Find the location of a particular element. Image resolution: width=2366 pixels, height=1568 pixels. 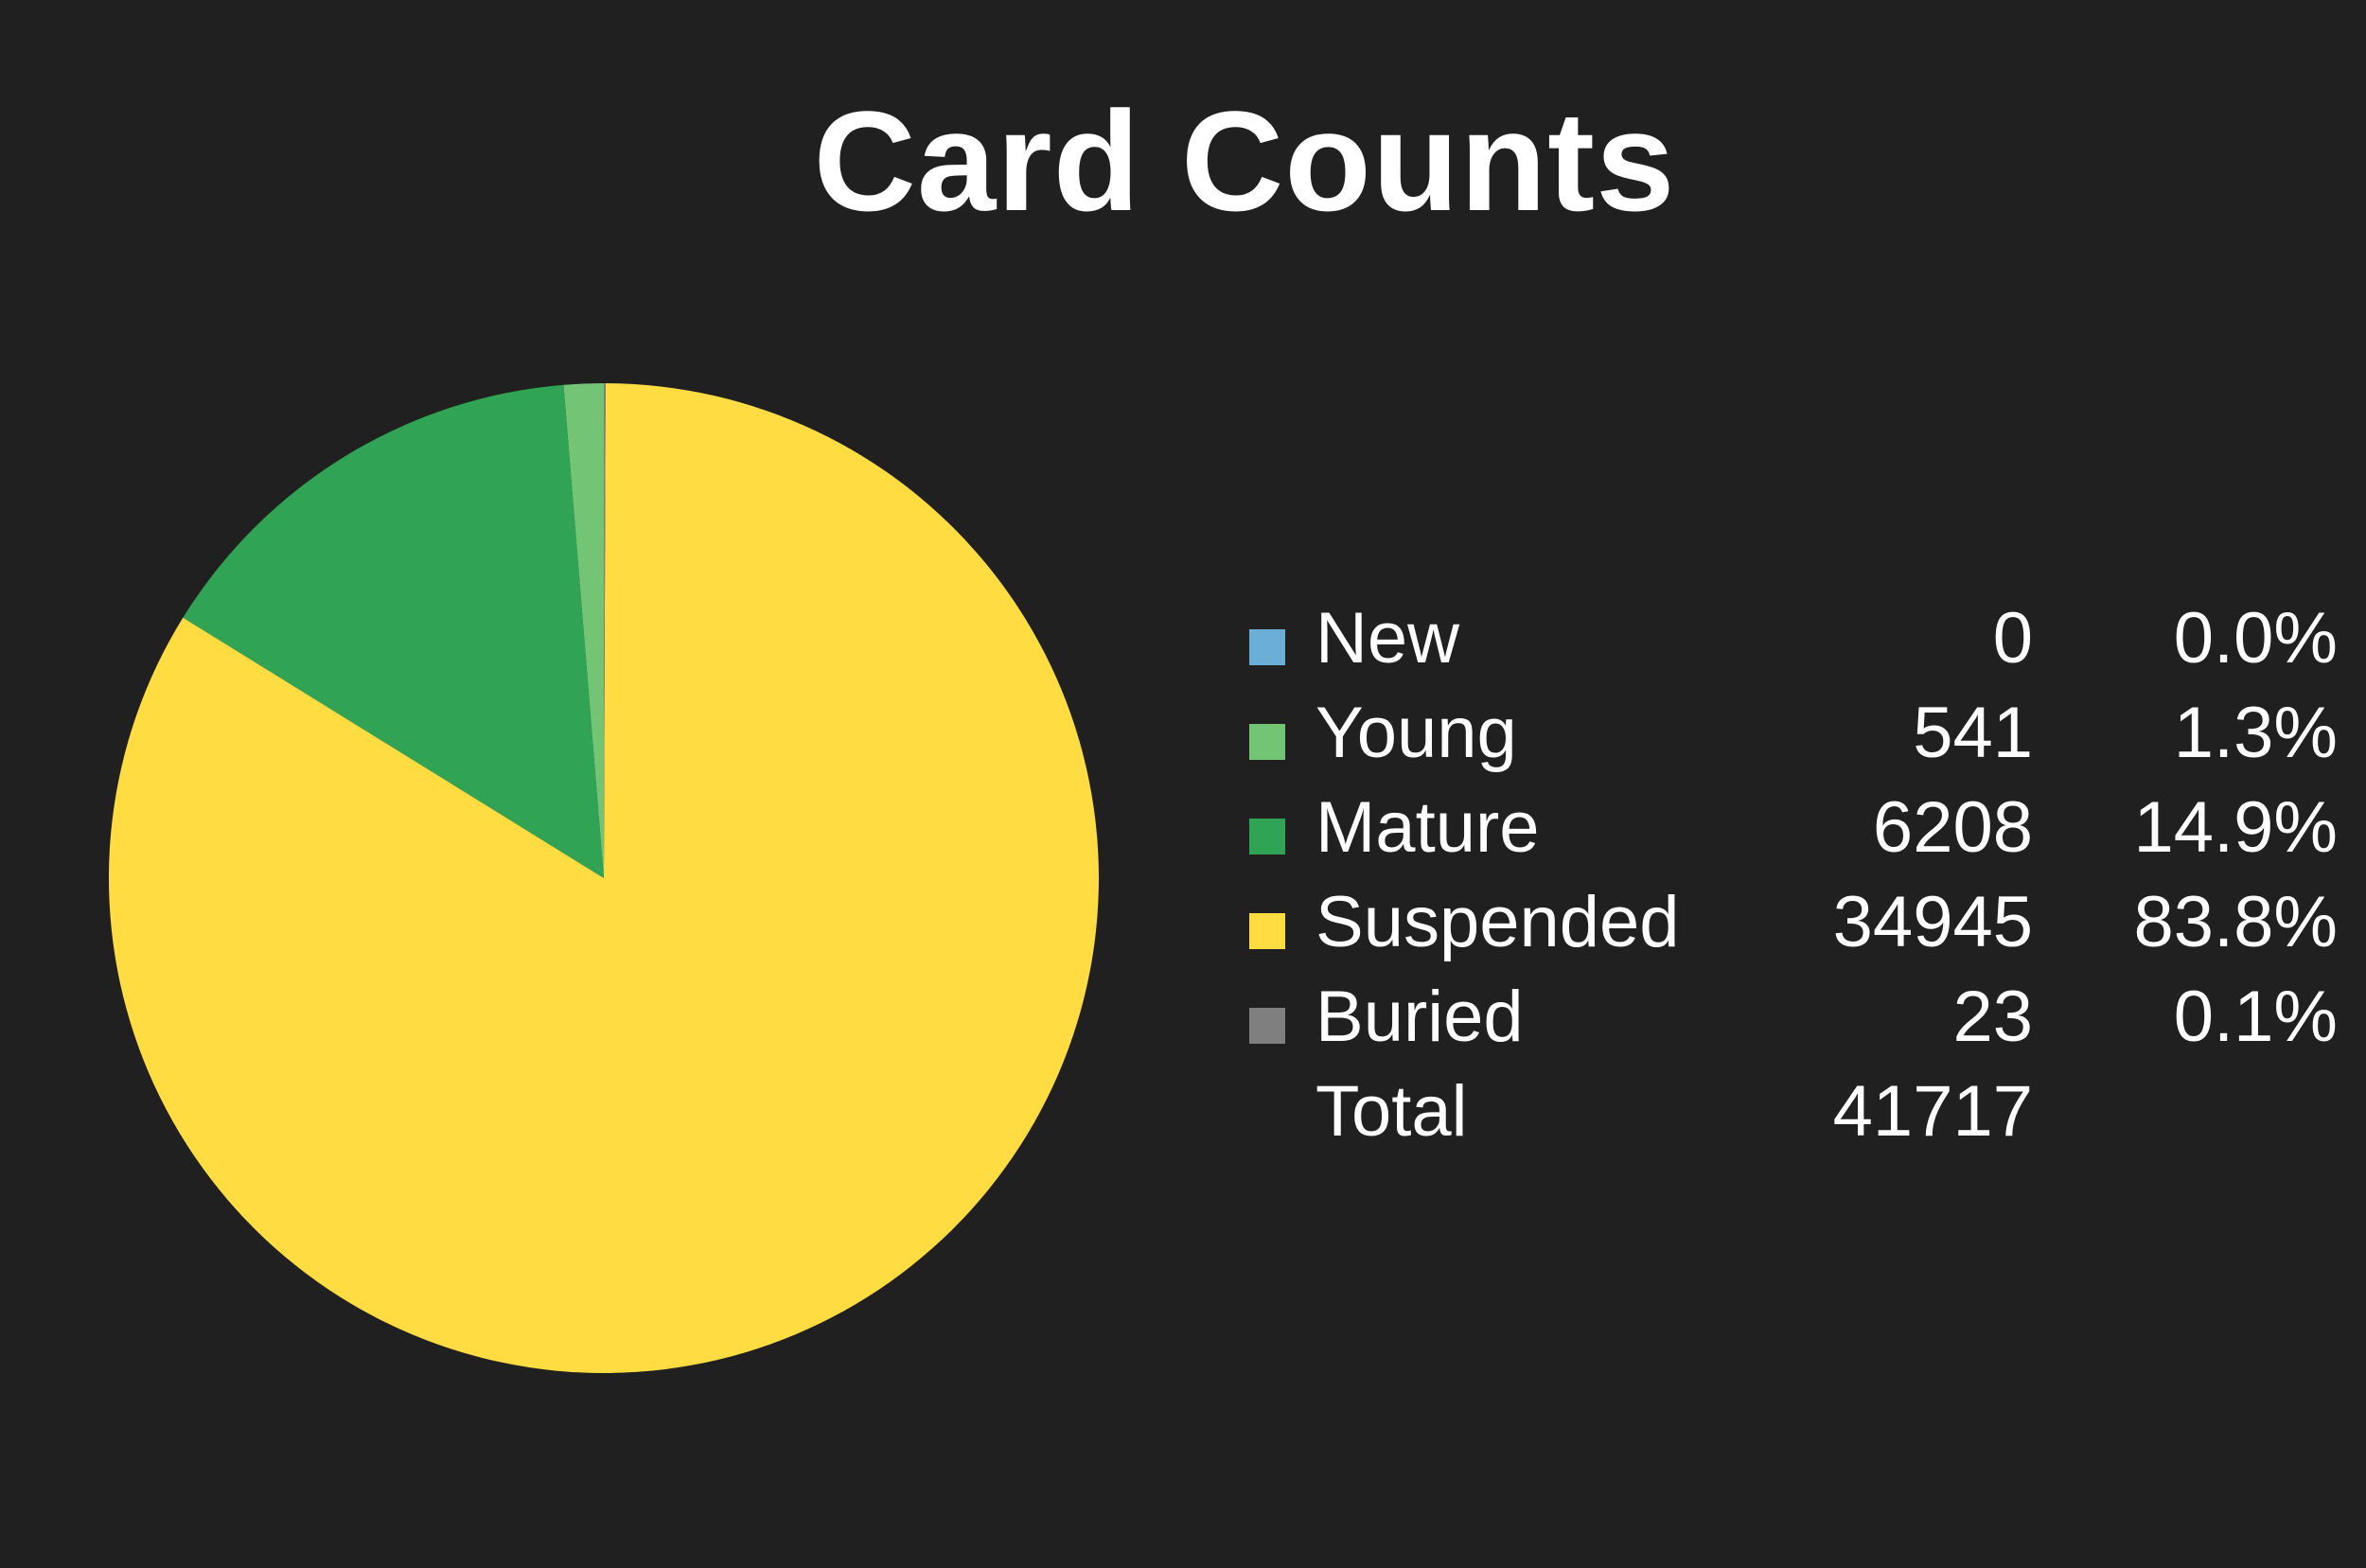

legend-count-young: 541 is located at coordinates (1973, 733).